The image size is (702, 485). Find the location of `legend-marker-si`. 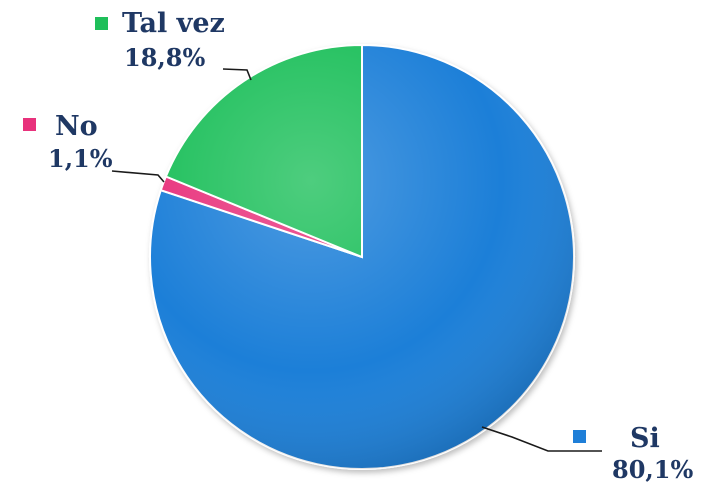

legend-marker-si is located at coordinates (579, 436).